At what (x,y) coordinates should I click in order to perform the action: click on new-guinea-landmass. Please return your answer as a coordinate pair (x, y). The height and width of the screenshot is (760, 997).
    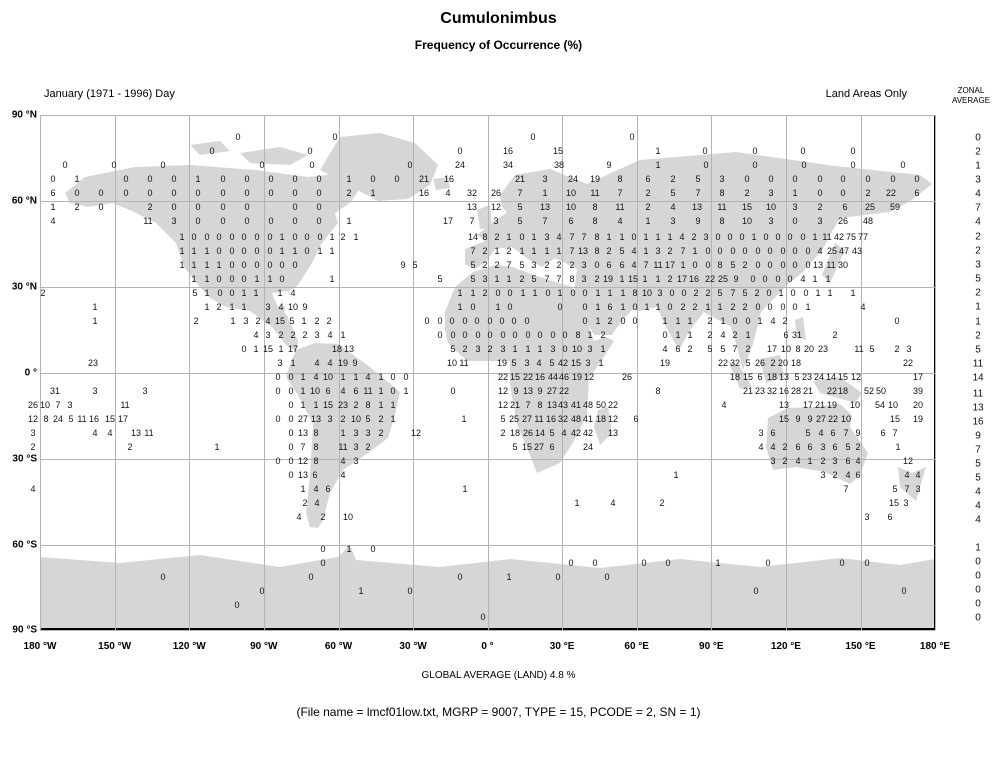
    Looking at the image, I should click on (837, 390).